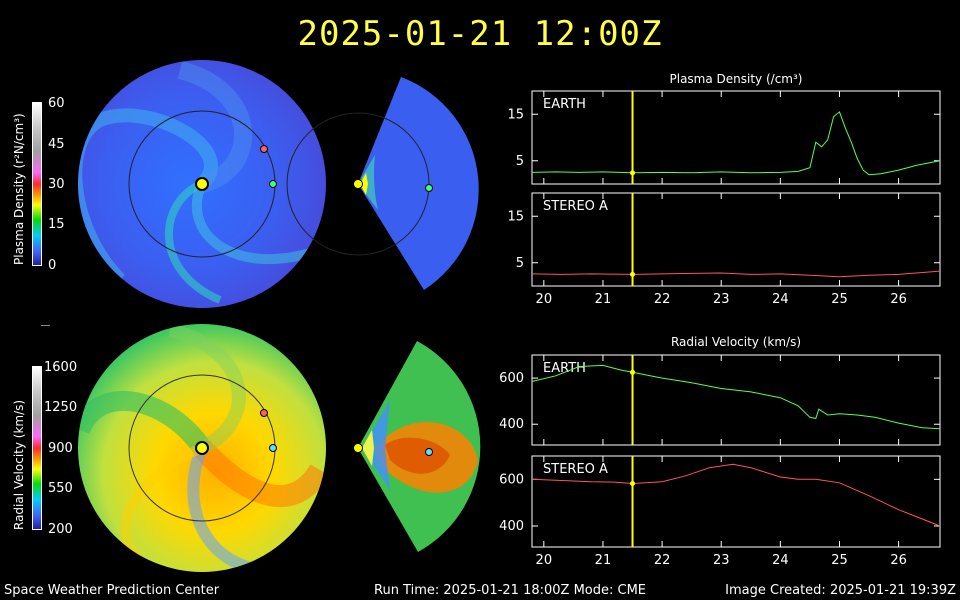 The image size is (960, 600). I want to click on velocity-colorbar, so click(37, 448).